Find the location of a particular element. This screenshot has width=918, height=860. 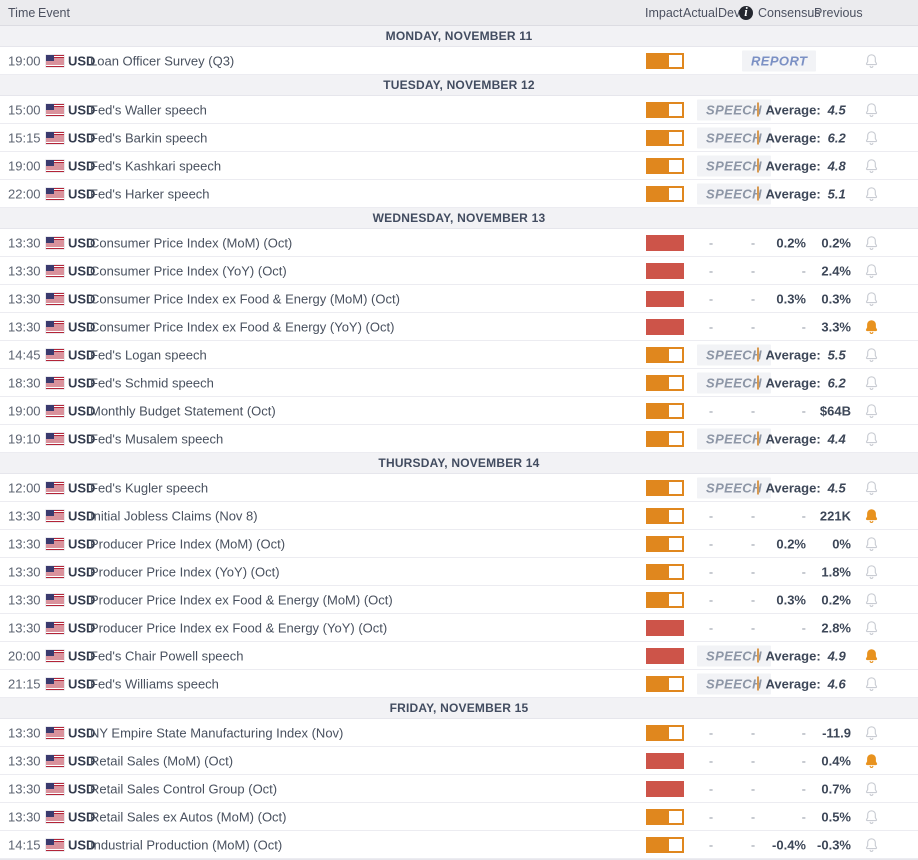

consensus-value: - is located at coordinates (803, 816).